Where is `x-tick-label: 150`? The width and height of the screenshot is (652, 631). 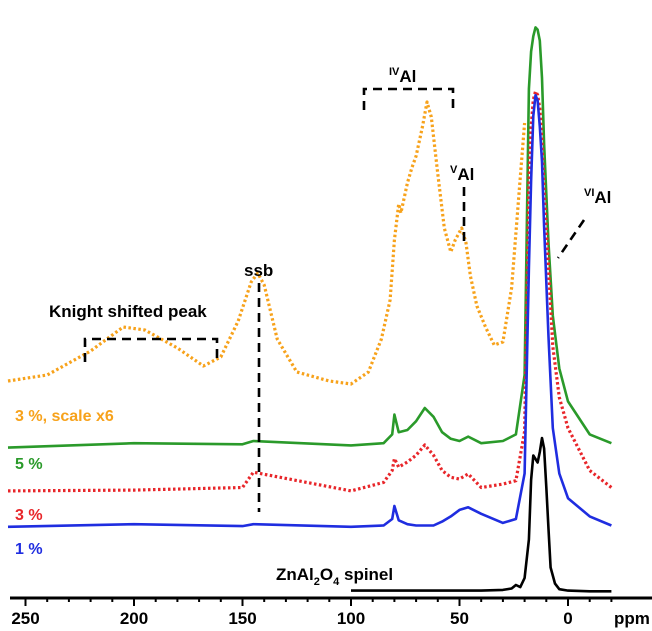
x-tick-label: 150 is located at coordinates (242, 618).